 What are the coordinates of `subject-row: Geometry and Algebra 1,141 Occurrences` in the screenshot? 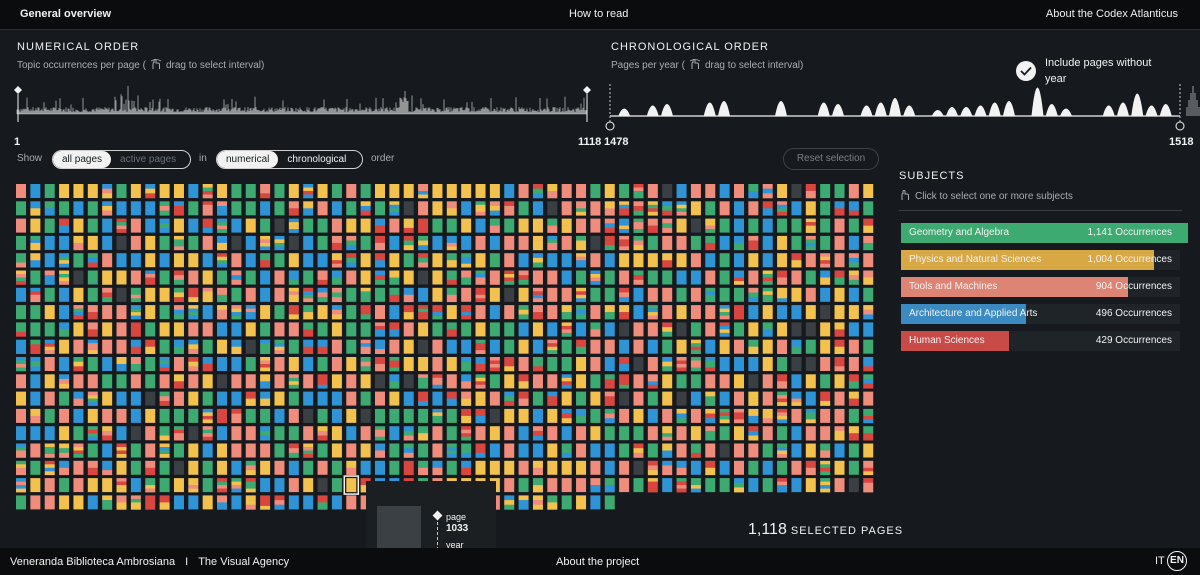 It's located at (1044, 233).